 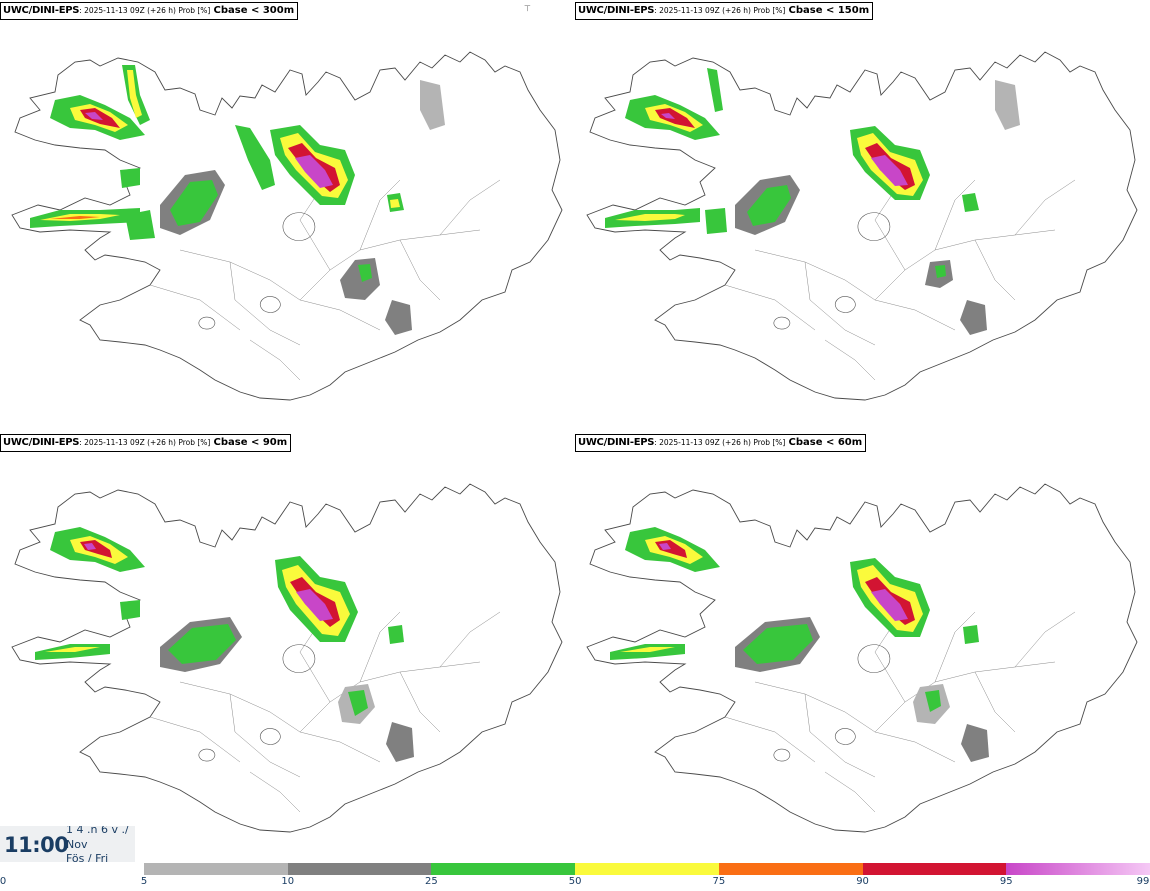 I want to click on colorbar-tick-label: 95, so click(x=1006, y=881).